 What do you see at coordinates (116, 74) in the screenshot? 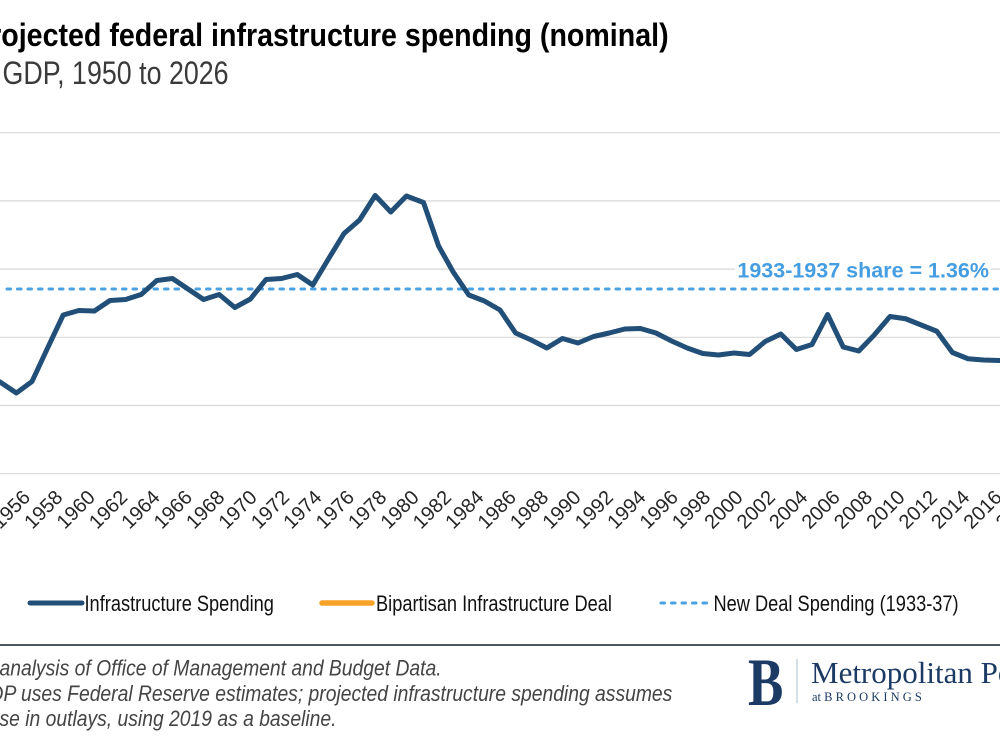
I see `svg-text: GDP, 1950 to 2026` at bounding box center [116, 74].